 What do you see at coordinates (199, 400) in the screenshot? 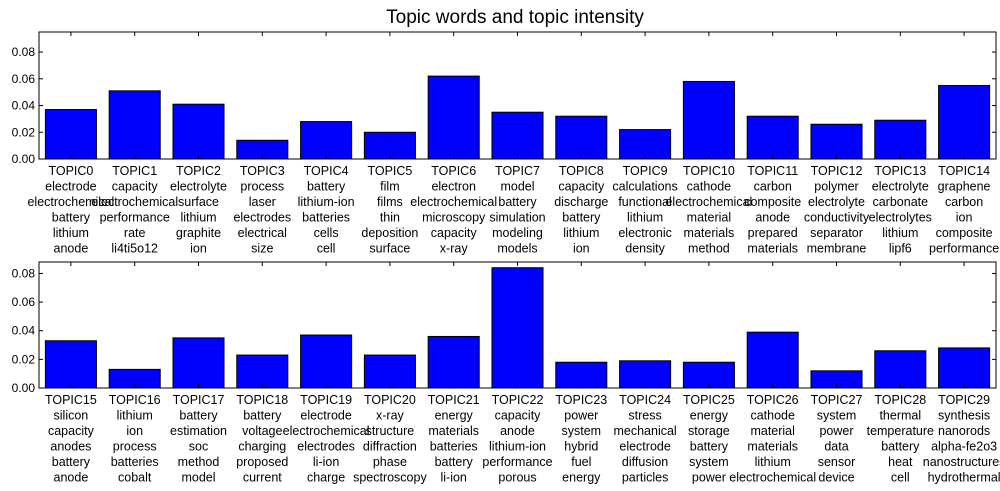
I see `category-label: TOPIC17` at bounding box center [199, 400].